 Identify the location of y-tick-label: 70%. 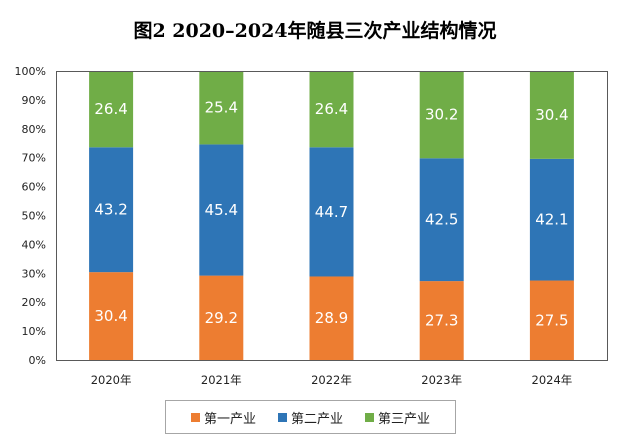
(34, 158).